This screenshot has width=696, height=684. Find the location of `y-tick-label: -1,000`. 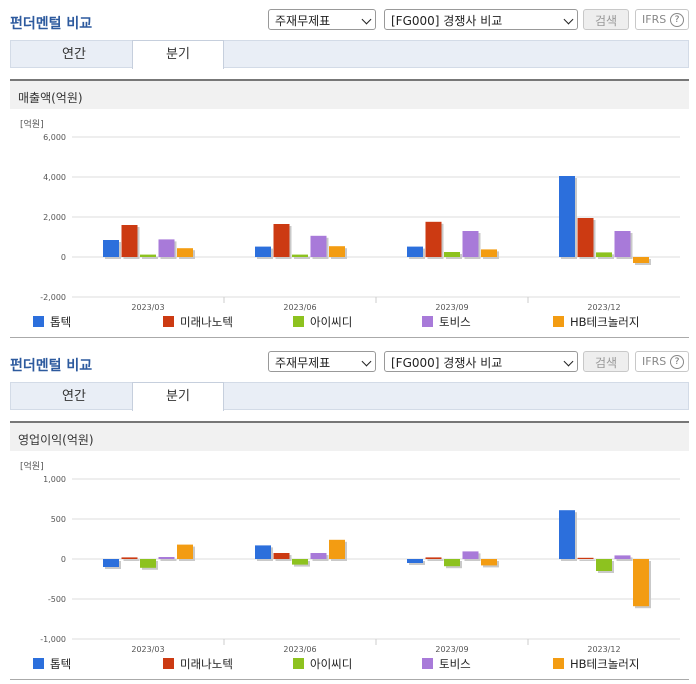

y-tick-label: -1,000 is located at coordinates (53, 639).